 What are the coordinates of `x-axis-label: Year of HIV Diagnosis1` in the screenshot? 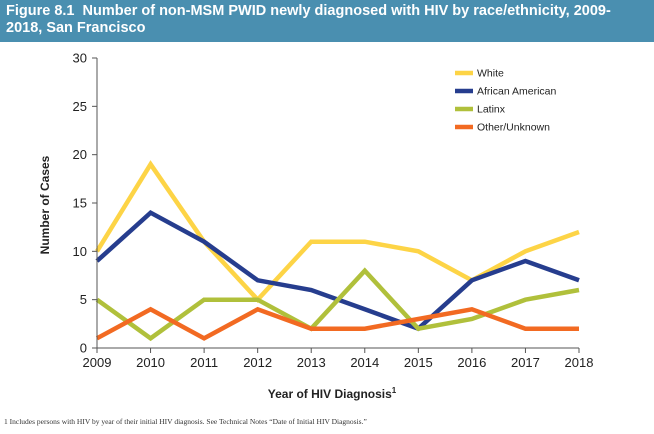 It's located at (332, 393).